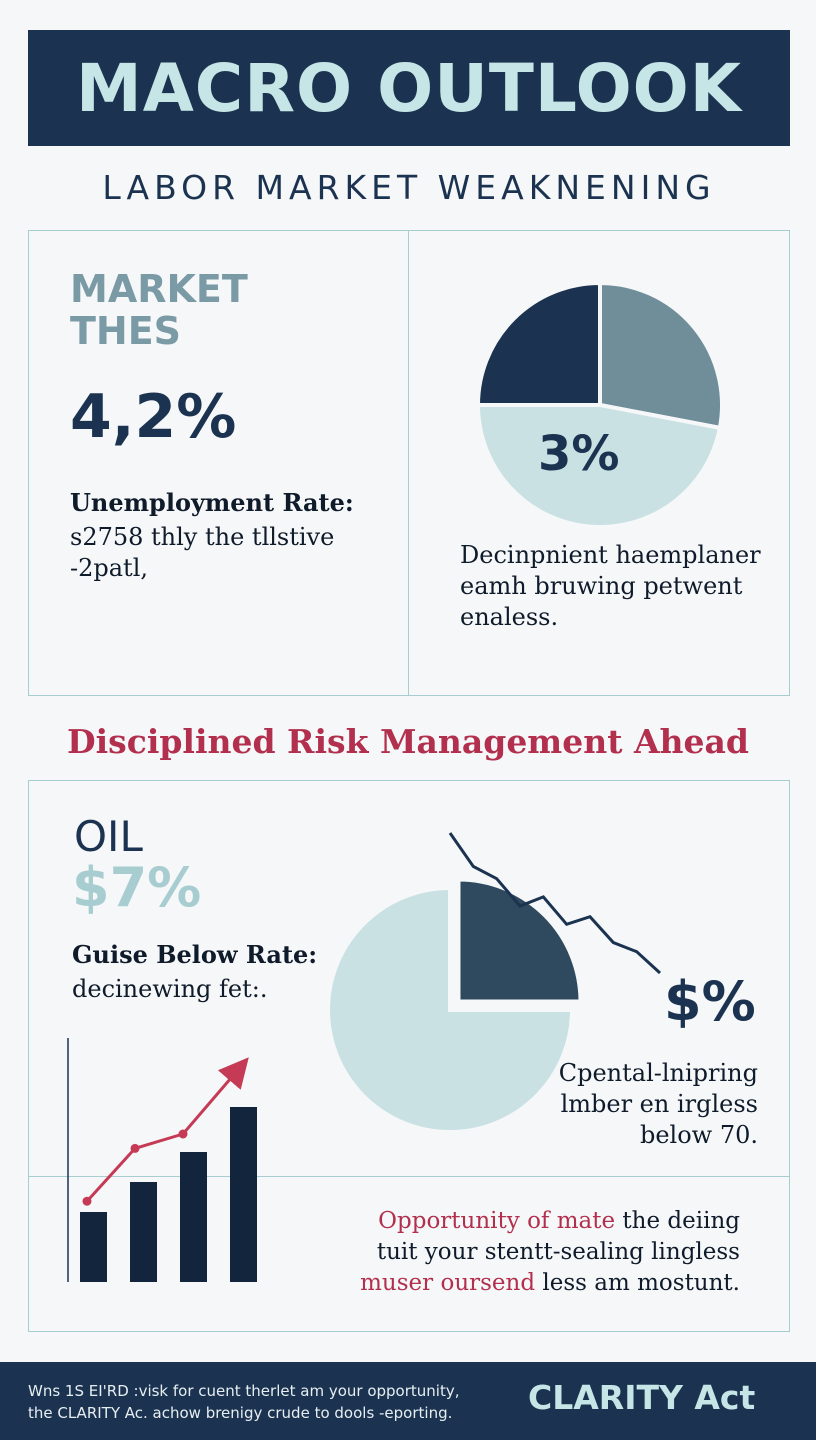 The height and width of the screenshot is (1440, 816). I want to click on labor-pie-data-label: 3%, so click(579, 454).